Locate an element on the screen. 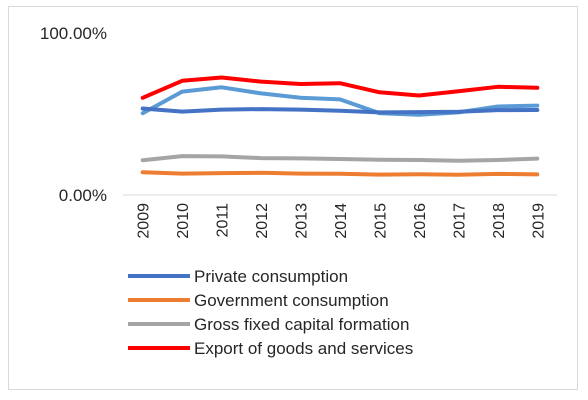 The image size is (588, 400). x-tick-label: 2018 is located at coordinates (499, 221).